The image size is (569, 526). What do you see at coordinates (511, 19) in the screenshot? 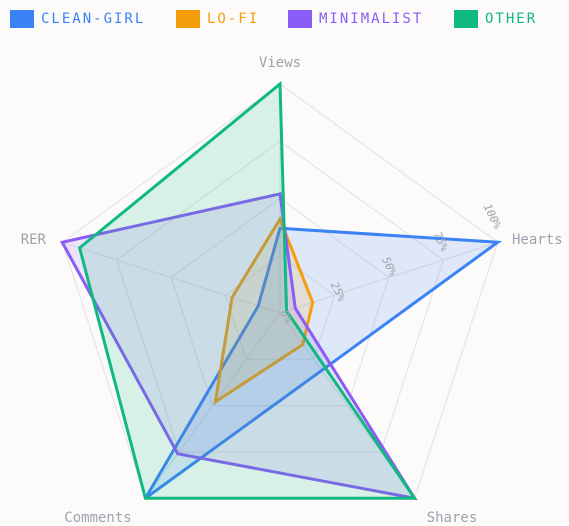
I see `legend-label: OTHER` at bounding box center [511, 19].